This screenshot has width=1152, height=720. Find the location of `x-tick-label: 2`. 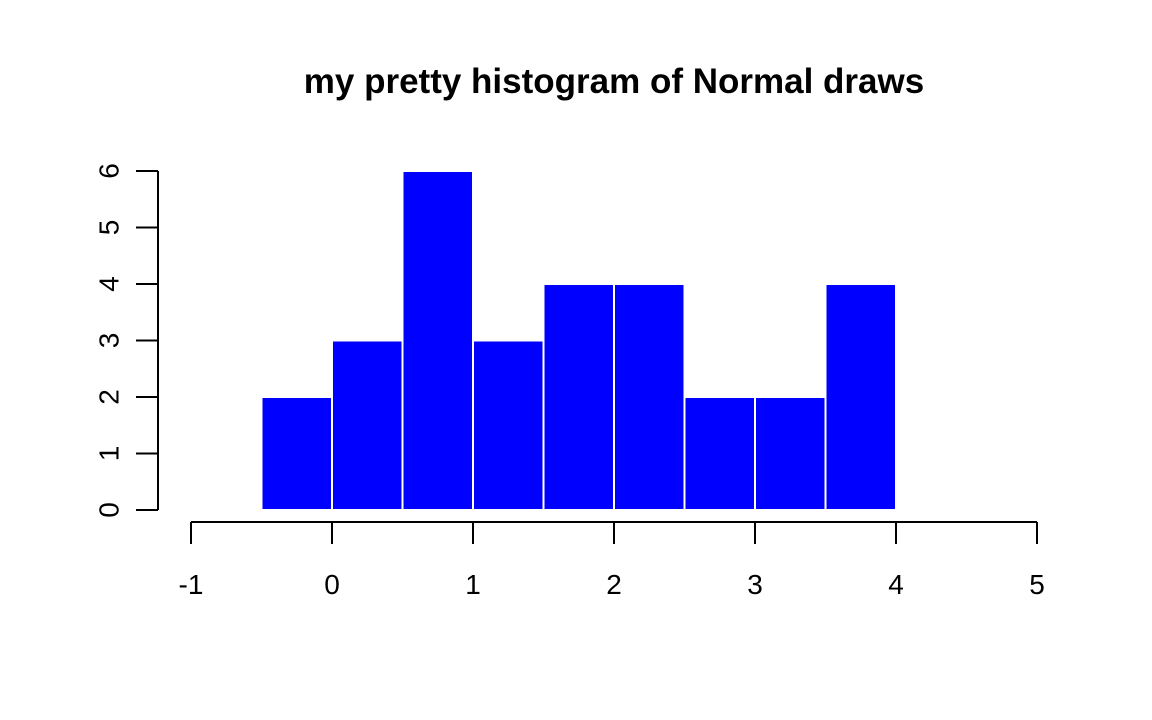

x-tick-label: 2 is located at coordinates (614, 584).